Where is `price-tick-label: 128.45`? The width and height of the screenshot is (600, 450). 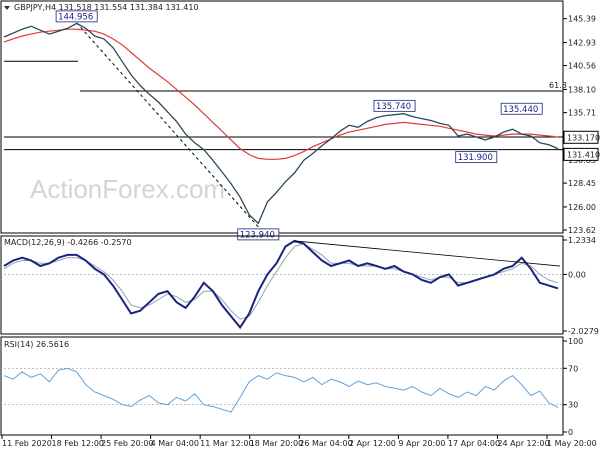
price-tick-label: 128.45 is located at coordinates (582, 183).